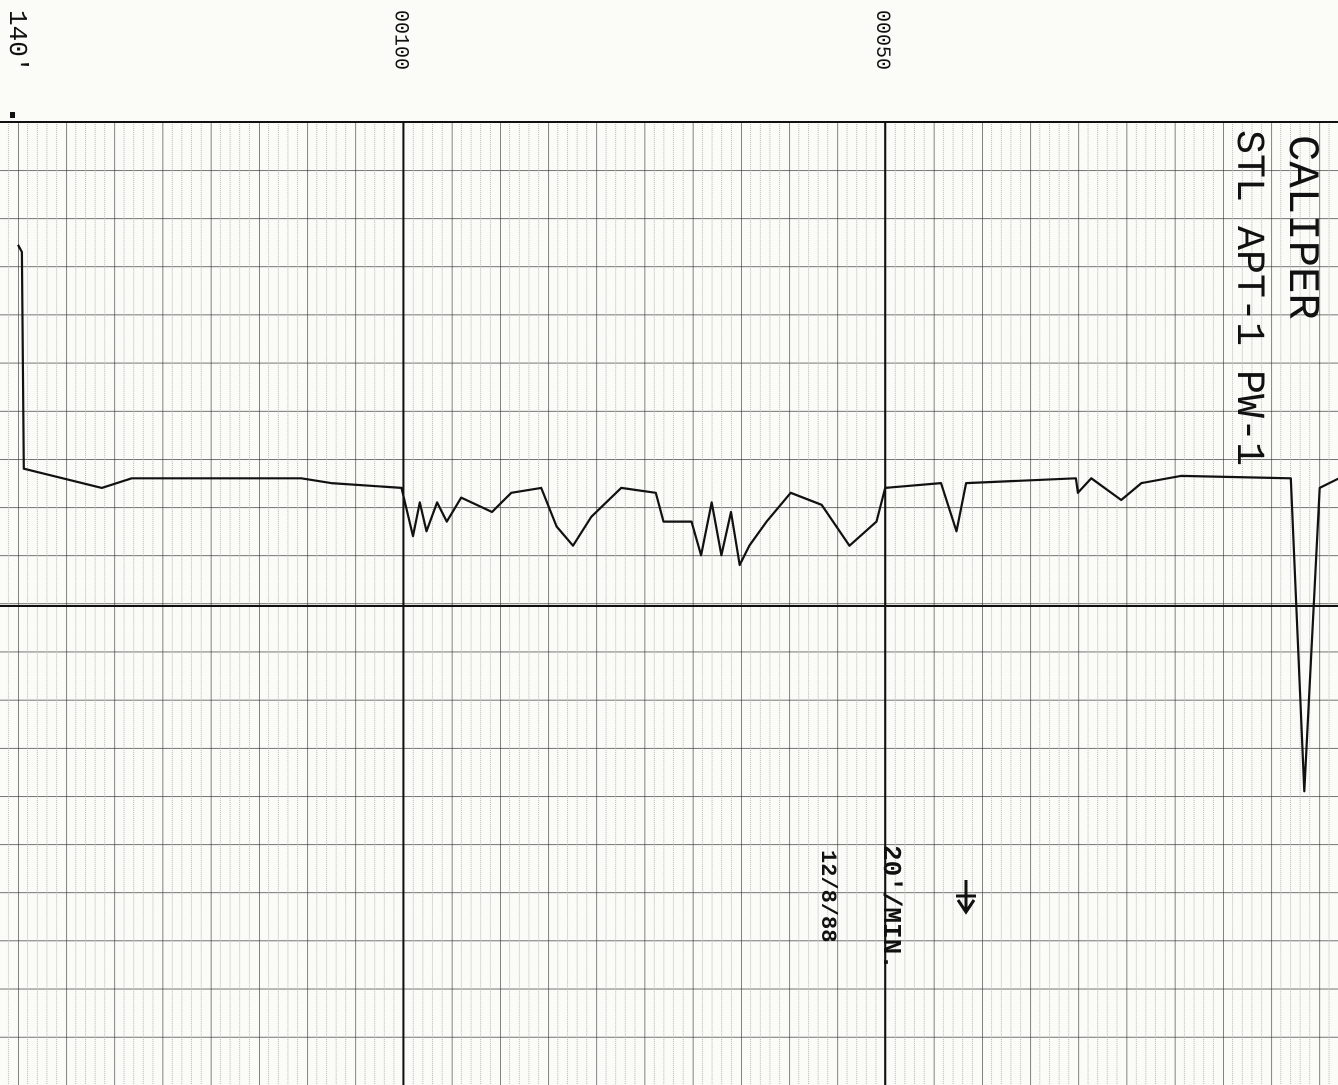 Image resolution: width=1338 pixels, height=1085 pixels. What do you see at coordinates (12, 115) in the screenshot?
I see `depth-marker` at bounding box center [12, 115].